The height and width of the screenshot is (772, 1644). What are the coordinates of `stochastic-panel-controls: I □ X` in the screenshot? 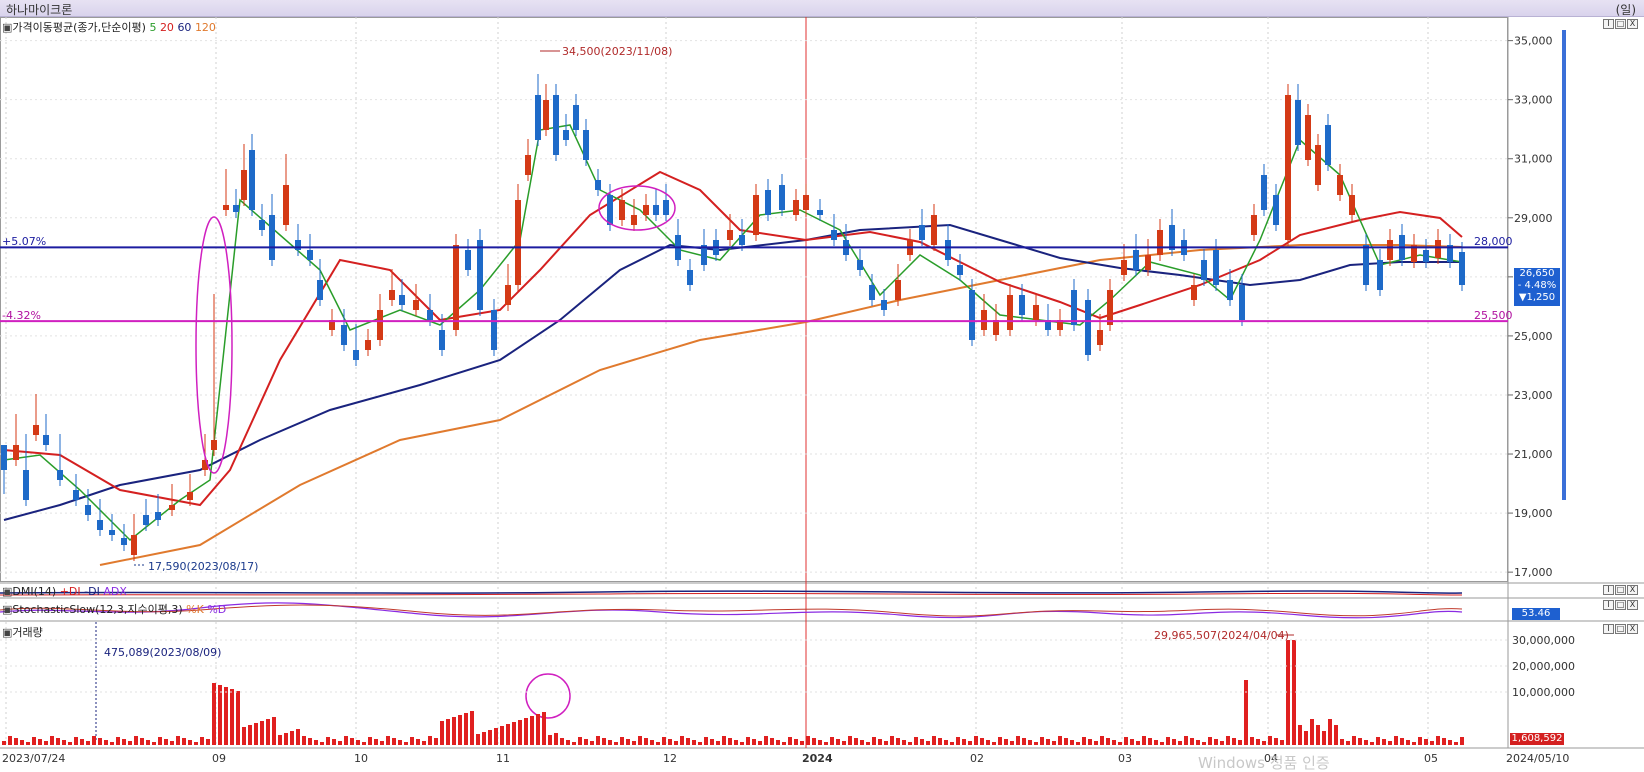 It's located at (1620, 605).